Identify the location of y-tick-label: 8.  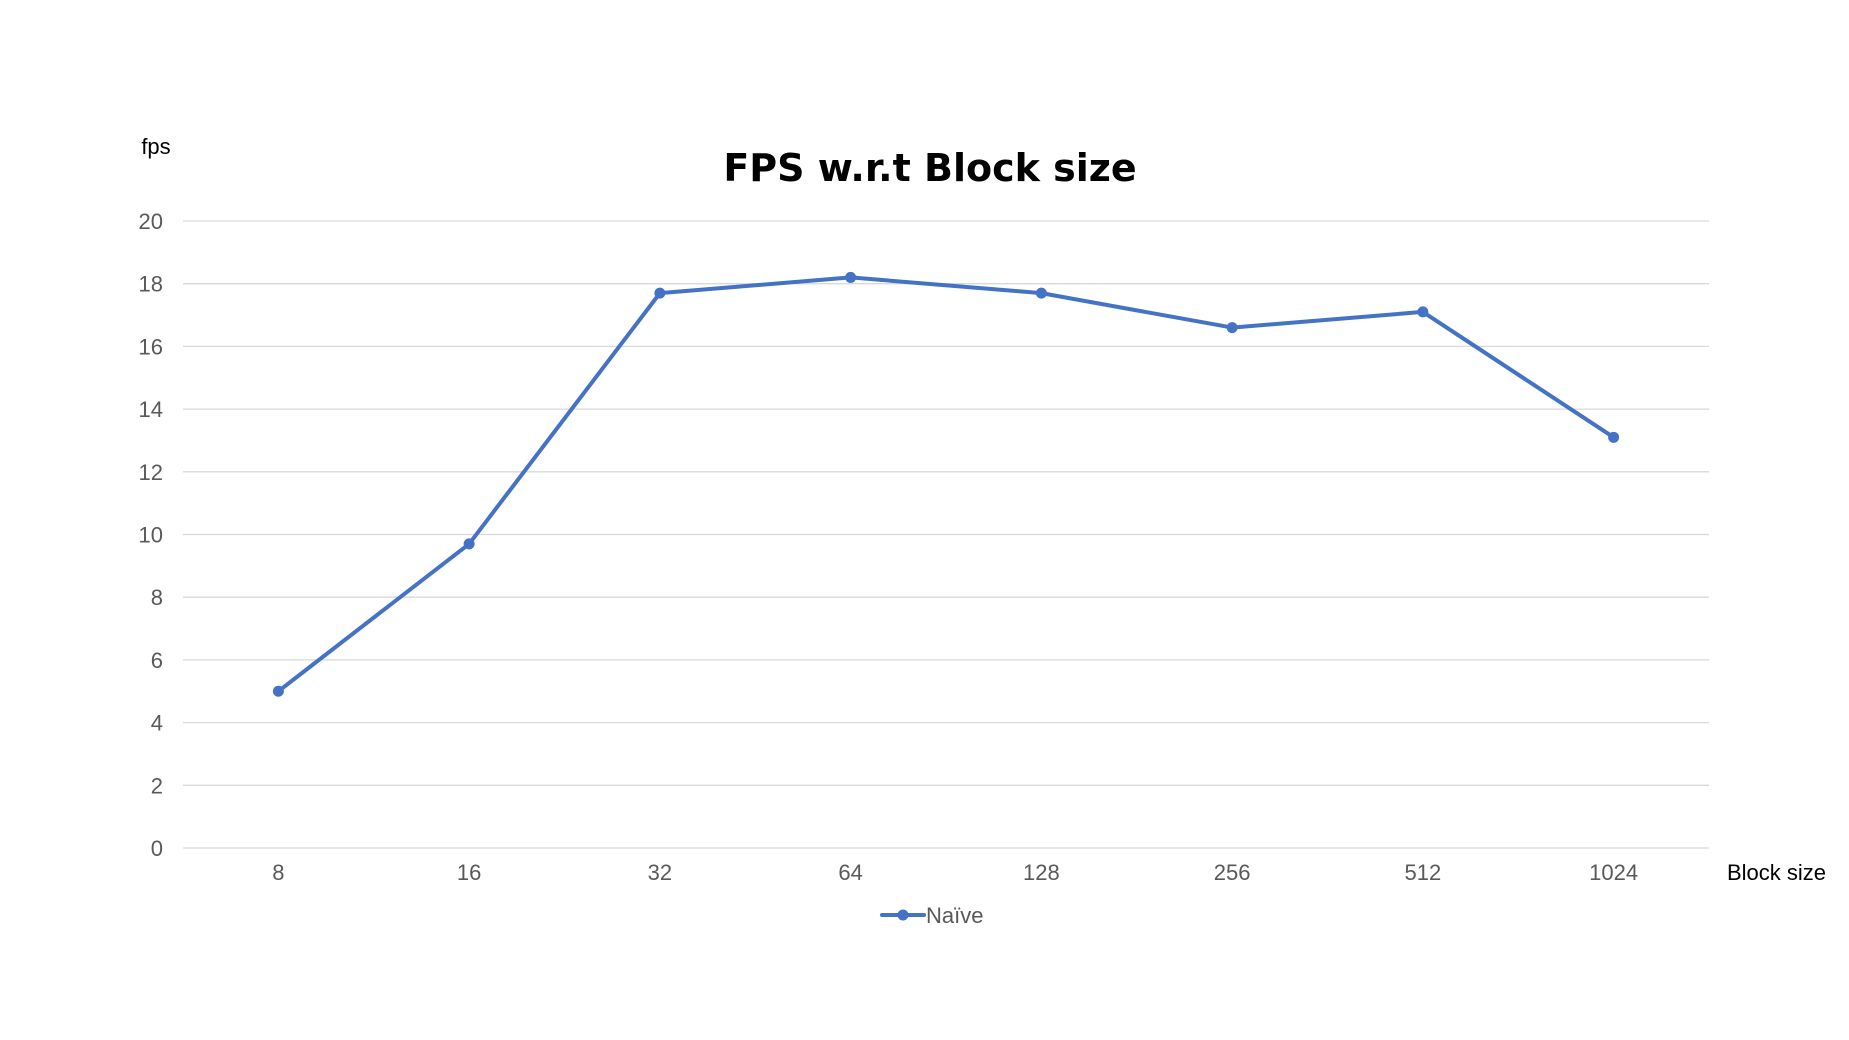
(157, 597).